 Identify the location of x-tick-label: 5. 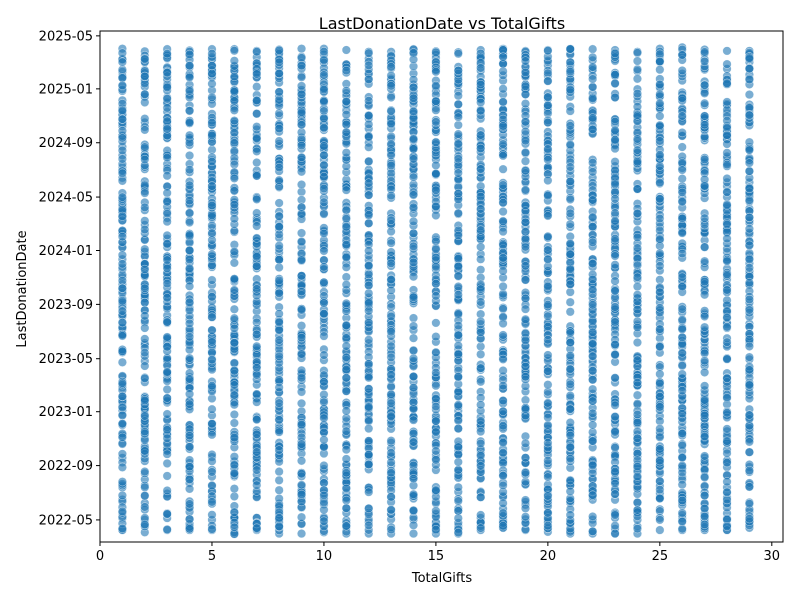
(212, 556).